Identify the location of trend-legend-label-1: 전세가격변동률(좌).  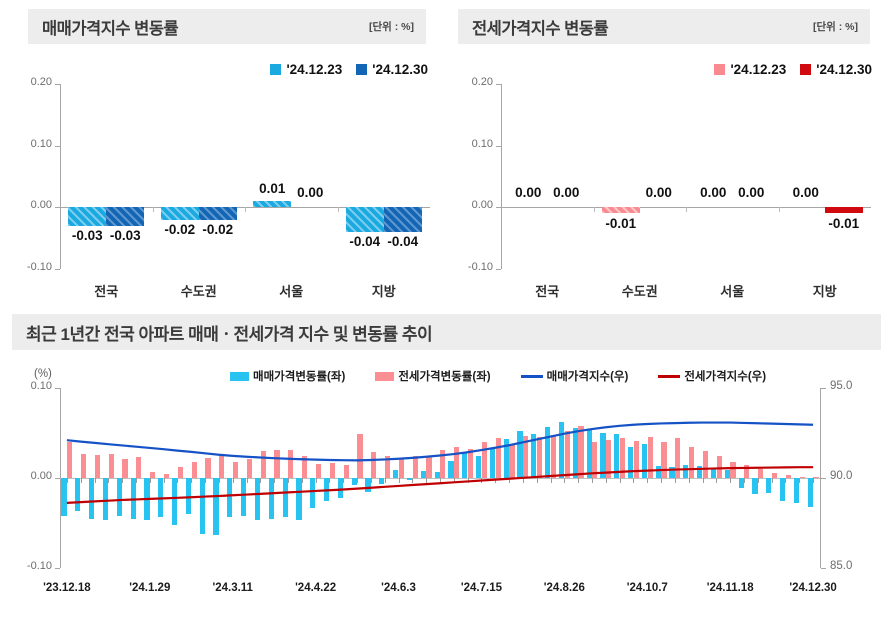
(444, 377).